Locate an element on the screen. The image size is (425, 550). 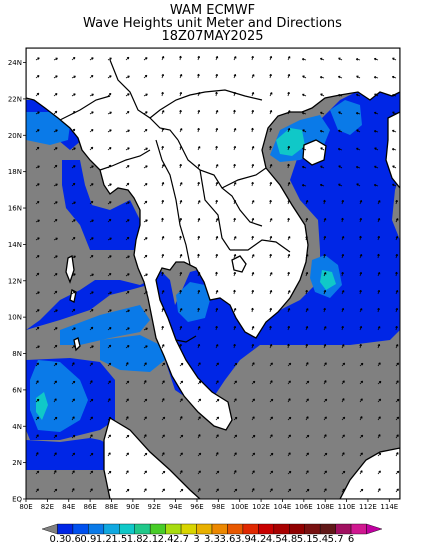
colorbar-label: 5.4 is located at coordinates (320, 539).